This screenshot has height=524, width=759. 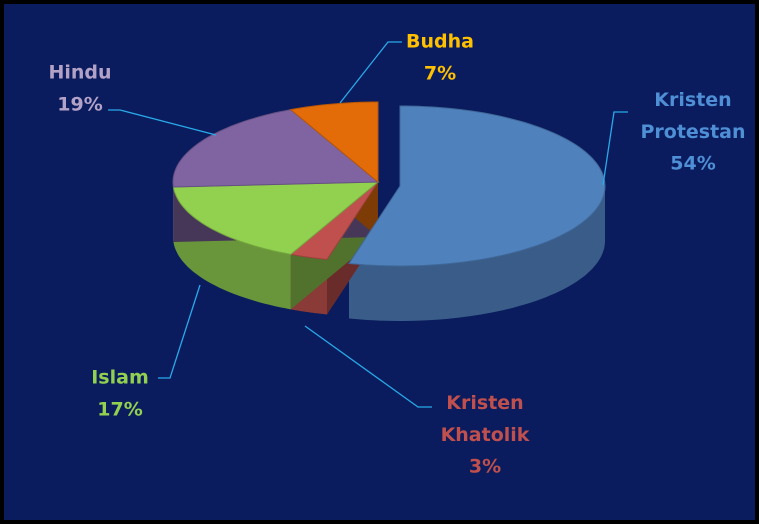 I want to click on slice-label: Budha, so click(x=440, y=42).